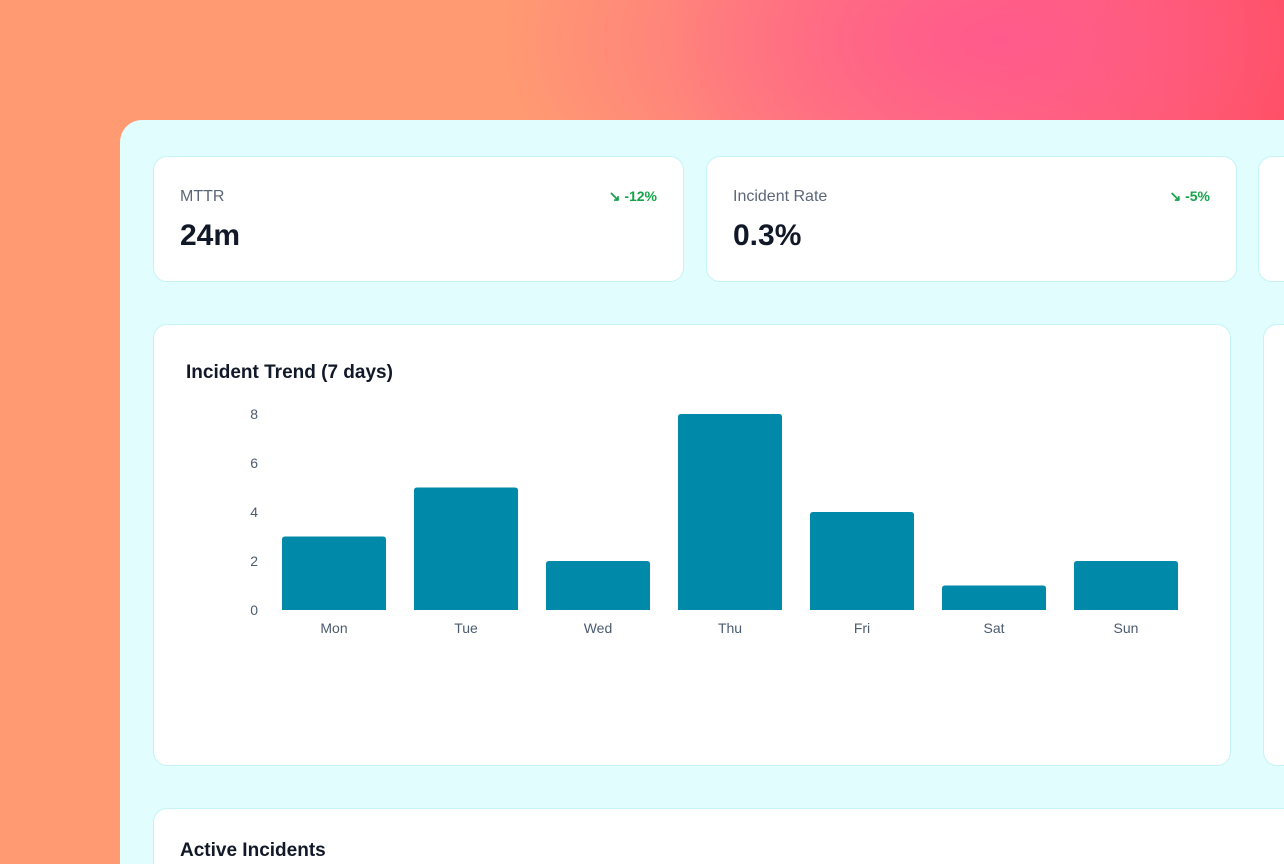  What do you see at coordinates (333, 628) in the screenshot?
I see `x-tick-label: Mon` at bounding box center [333, 628].